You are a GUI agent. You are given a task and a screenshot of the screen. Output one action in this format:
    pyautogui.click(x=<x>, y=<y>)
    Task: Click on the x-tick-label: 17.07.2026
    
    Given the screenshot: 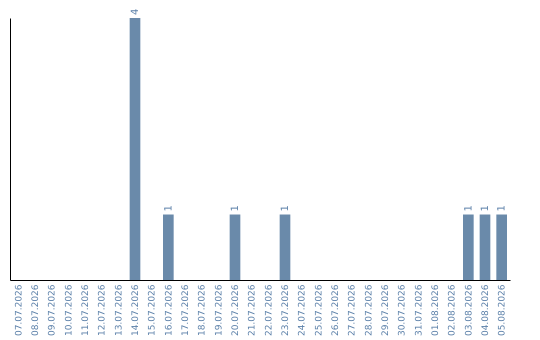 What is the action you would take?
    pyautogui.click(x=186, y=310)
    